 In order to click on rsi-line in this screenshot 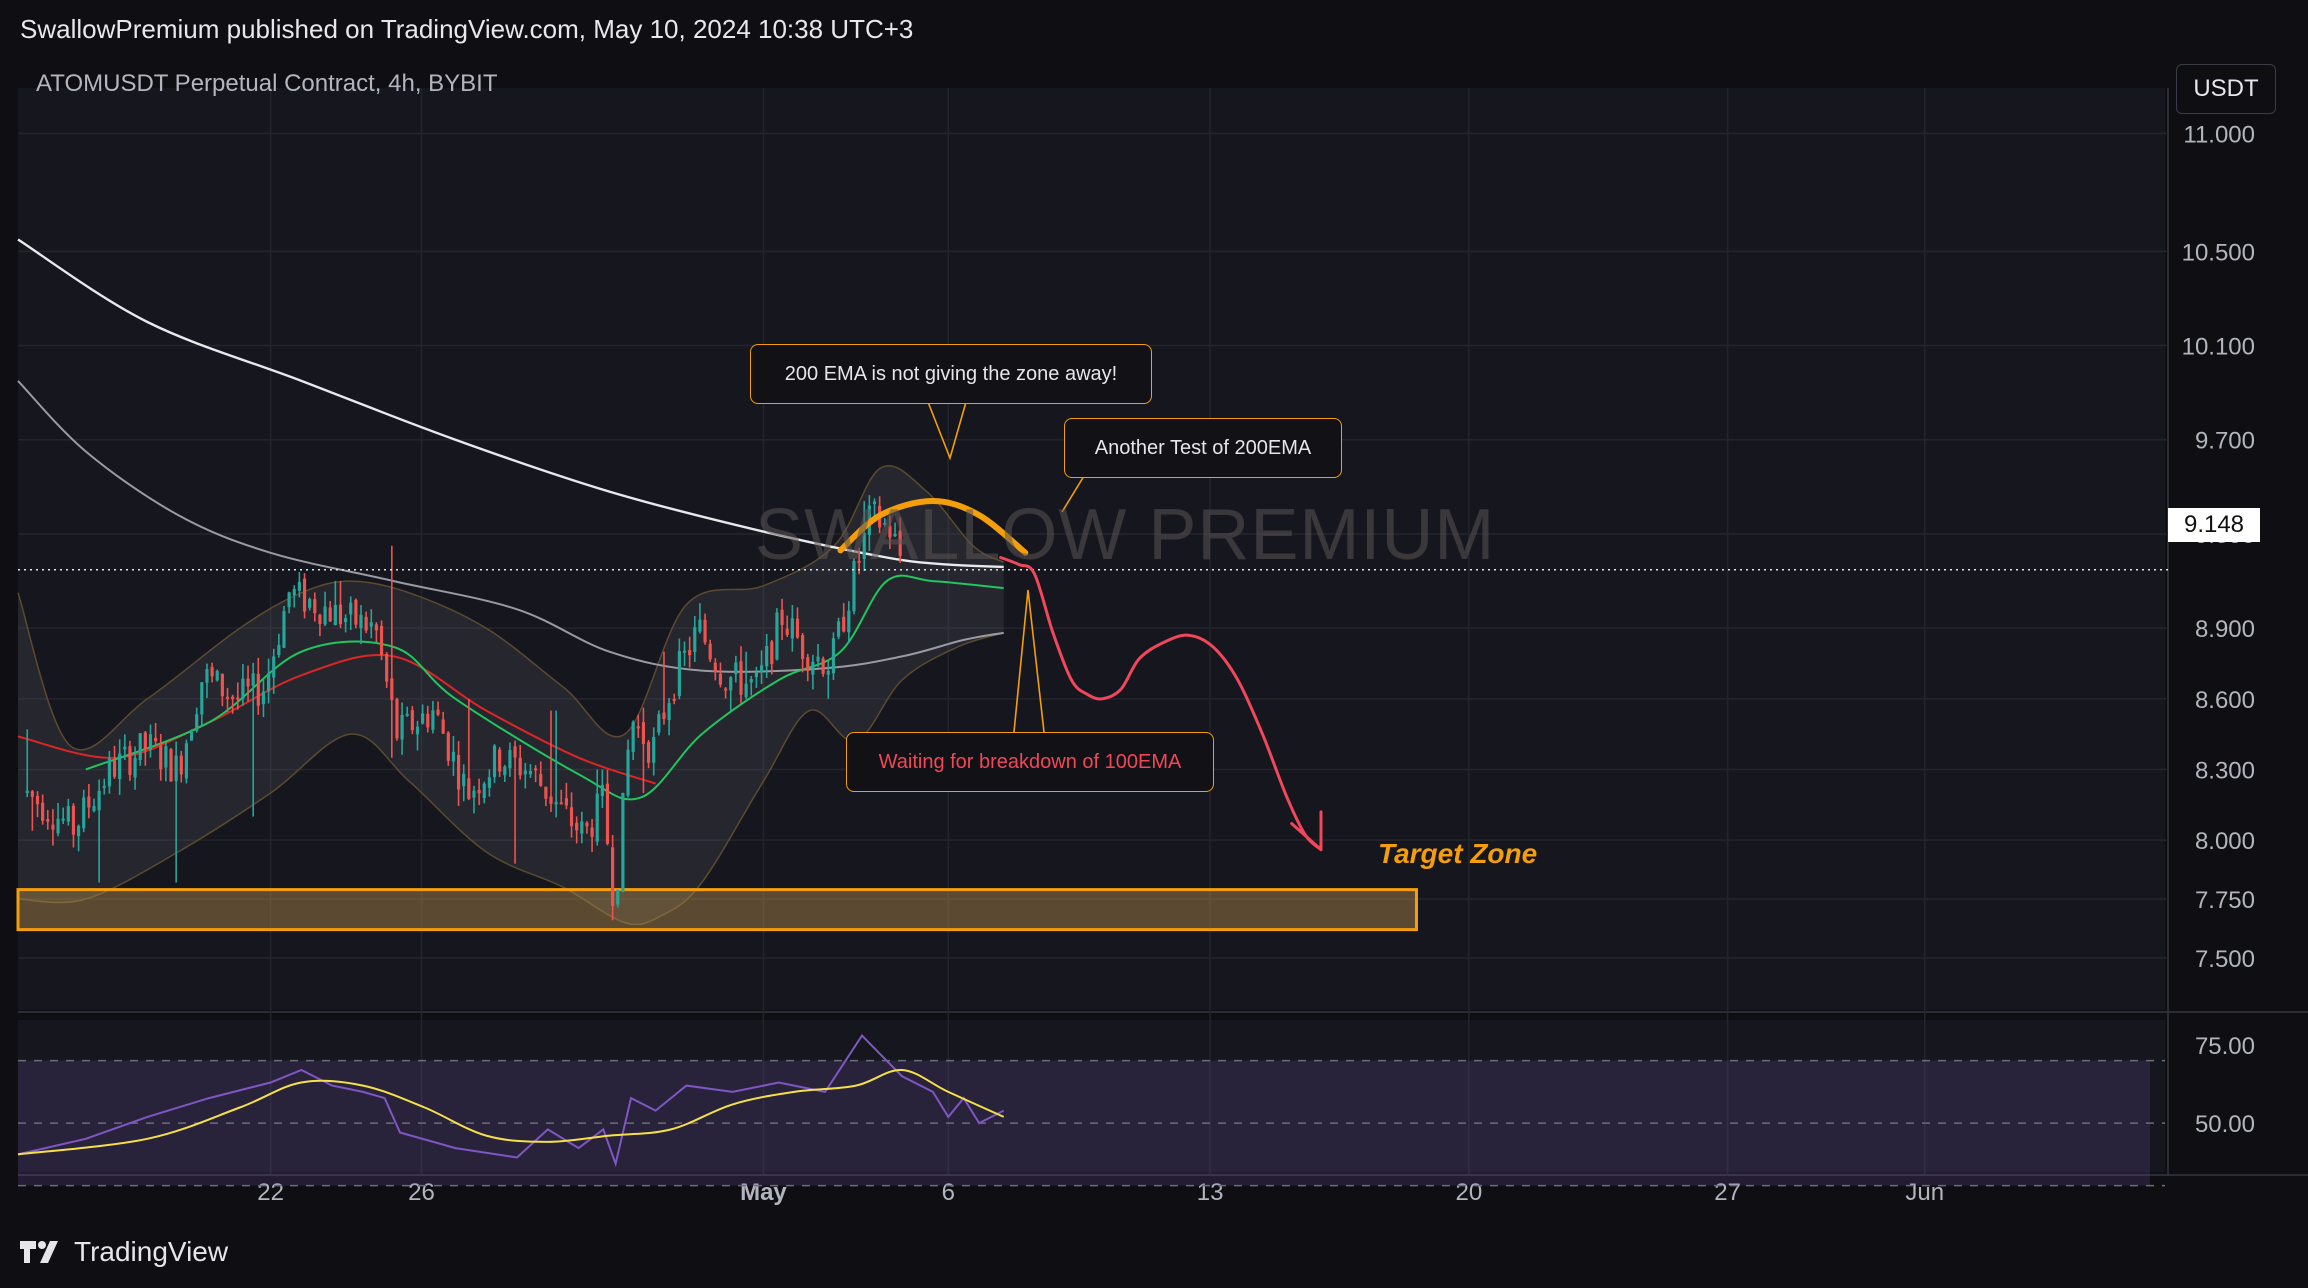, I will do `click(511, 1101)`.